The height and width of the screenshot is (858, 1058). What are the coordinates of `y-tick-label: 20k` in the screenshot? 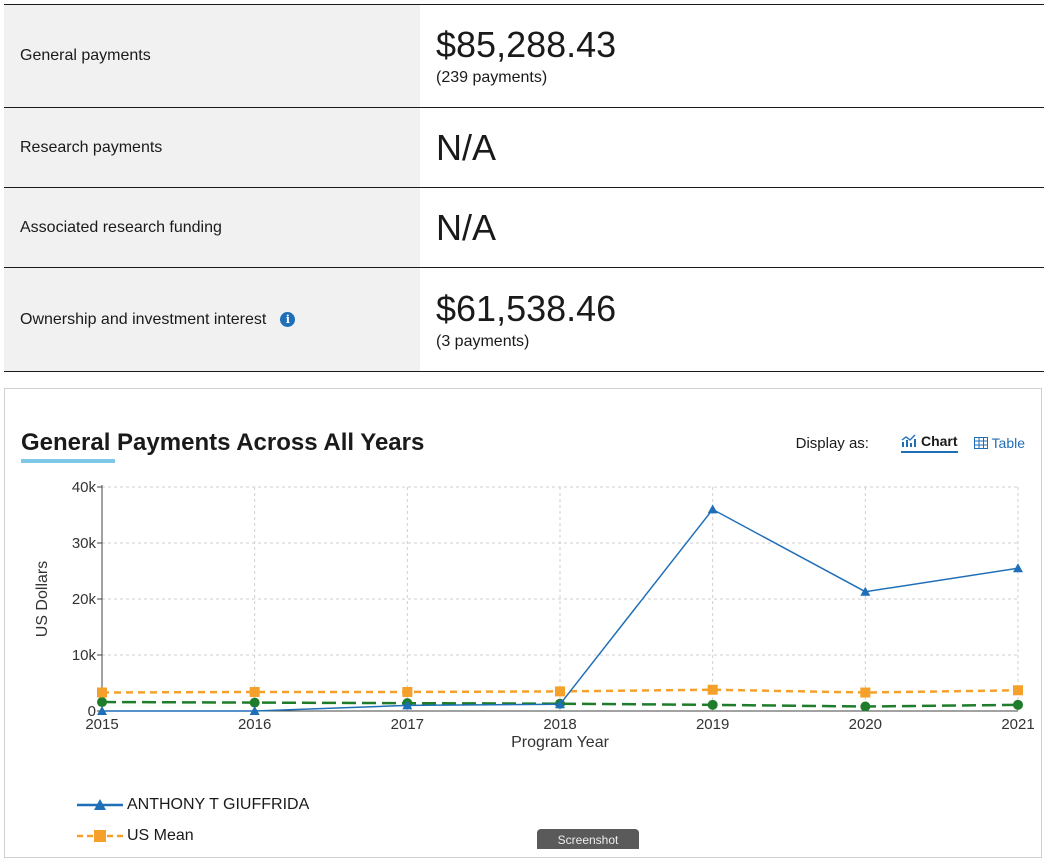 It's located at (84, 599).